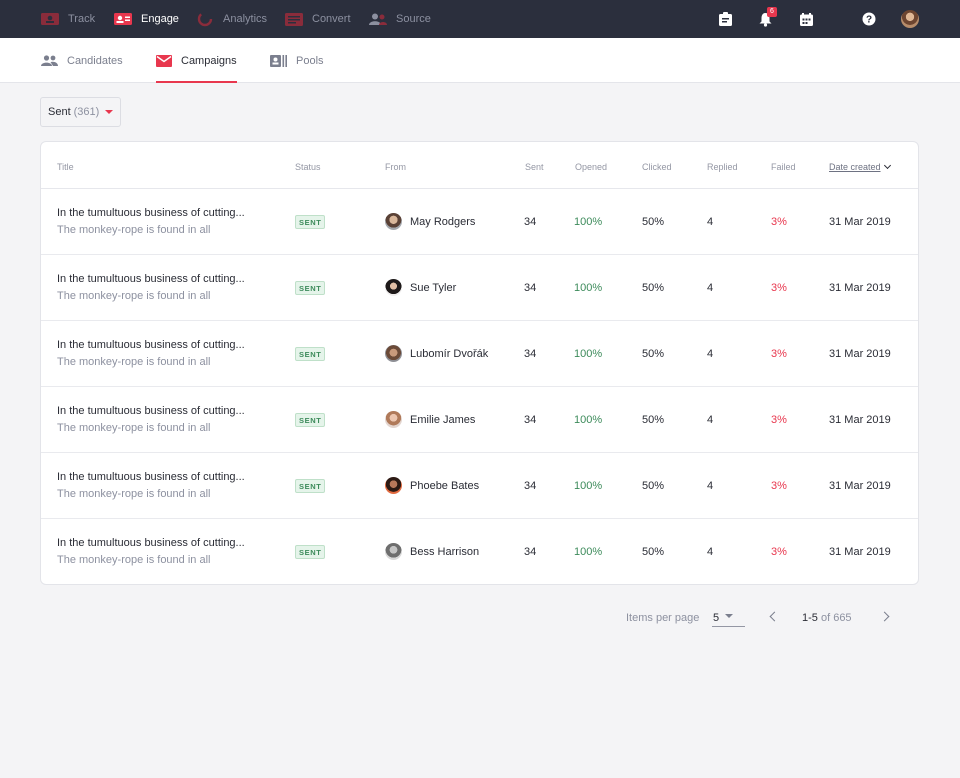 The width and height of the screenshot is (960, 778). What do you see at coordinates (663, 618) in the screenshot?
I see `items-per-page-label: Items per page` at bounding box center [663, 618].